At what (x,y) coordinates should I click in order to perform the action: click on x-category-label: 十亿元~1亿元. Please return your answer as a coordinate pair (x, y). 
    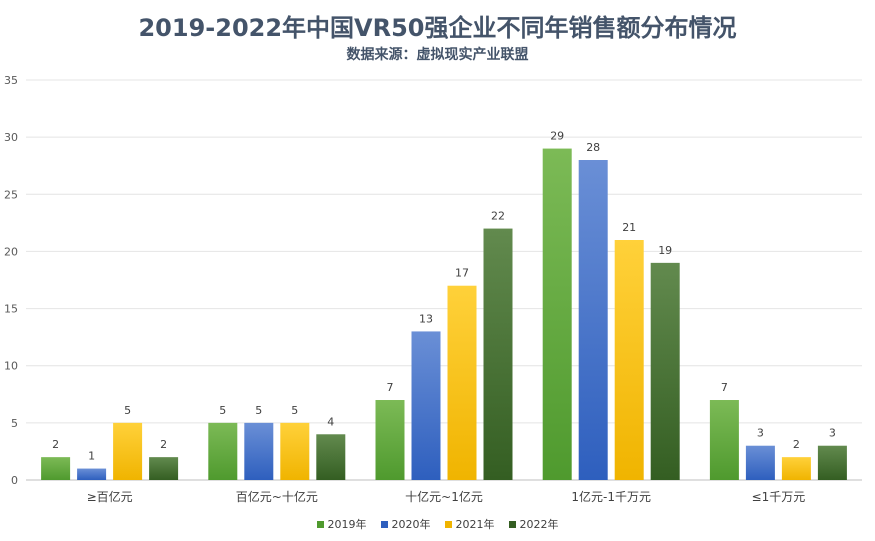
    Looking at the image, I should click on (444, 496).